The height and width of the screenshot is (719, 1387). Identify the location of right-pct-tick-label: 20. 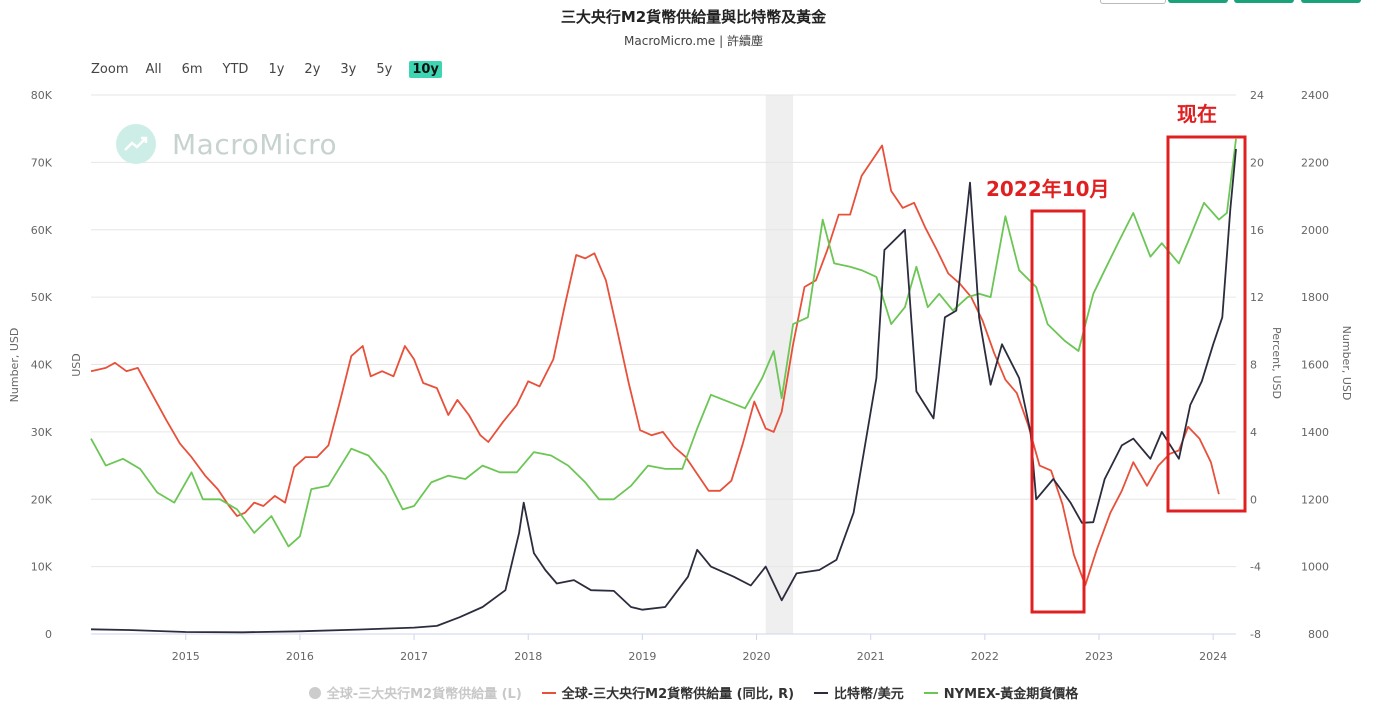
(1257, 162).